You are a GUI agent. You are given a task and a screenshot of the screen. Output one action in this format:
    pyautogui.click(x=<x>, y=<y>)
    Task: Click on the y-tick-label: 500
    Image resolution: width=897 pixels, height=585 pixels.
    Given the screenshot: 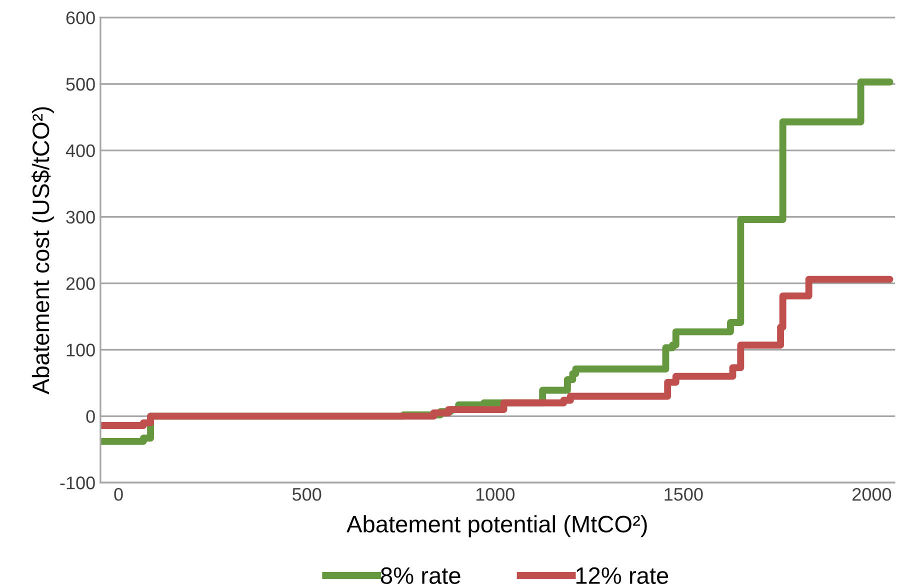 What is the action you would take?
    pyautogui.click(x=80, y=84)
    